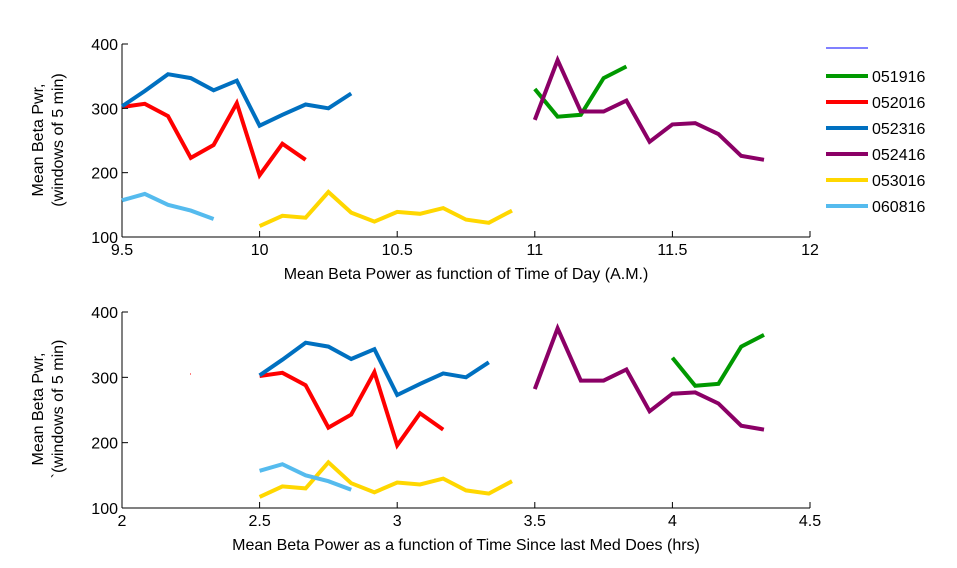 The height and width of the screenshot is (568, 957). What do you see at coordinates (122, 521) in the screenshot?
I see `x-tick-label: 2` at bounding box center [122, 521].